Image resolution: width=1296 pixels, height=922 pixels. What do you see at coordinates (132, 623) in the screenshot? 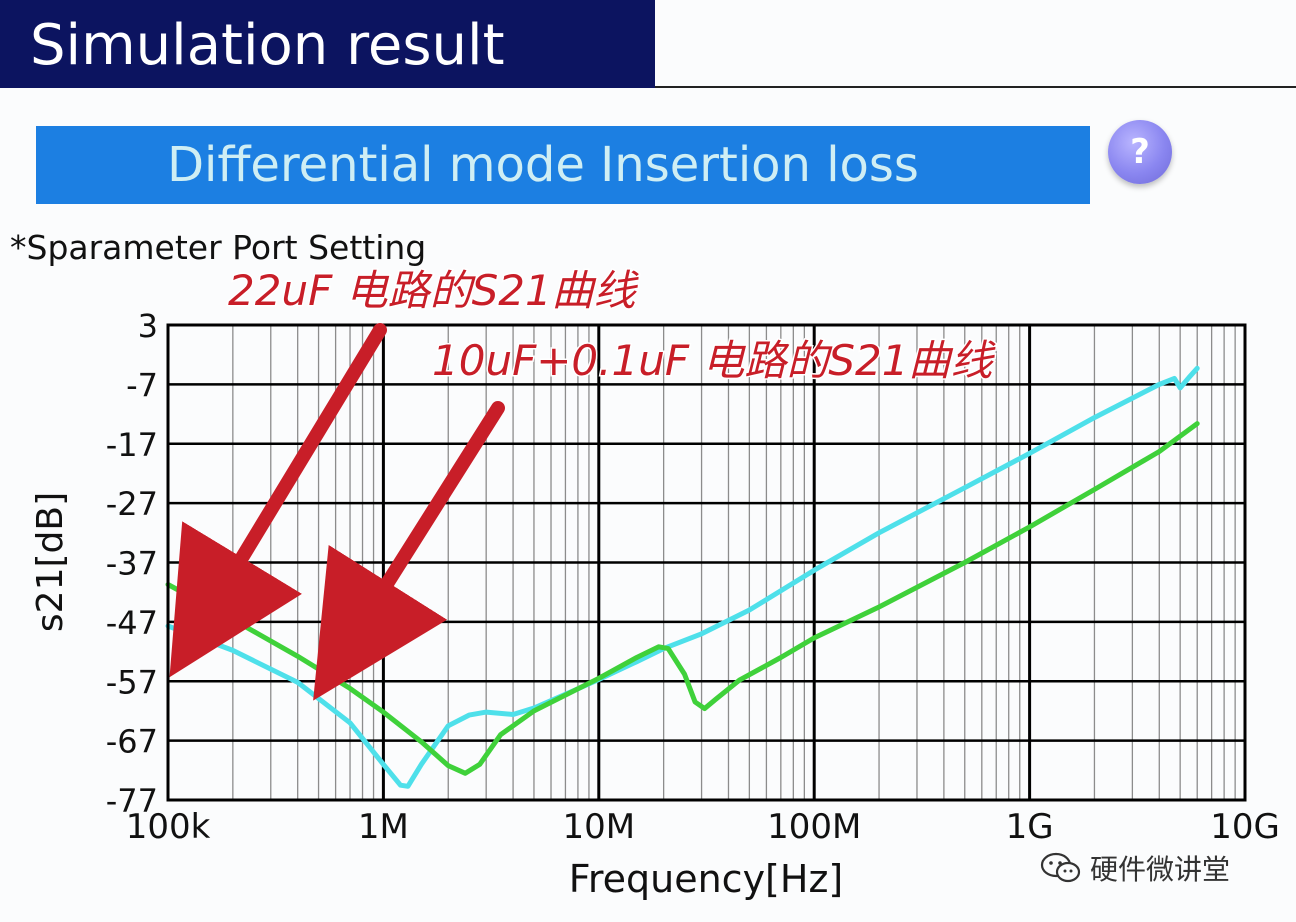
I see `y-tick-label: -47` at bounding box center [132, 623].